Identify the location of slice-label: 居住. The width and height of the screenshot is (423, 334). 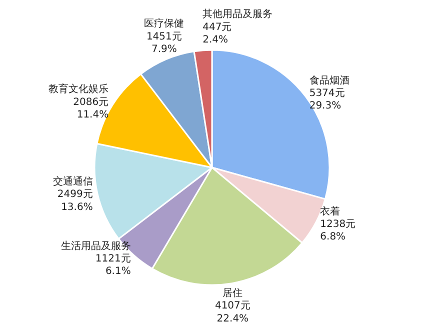
(232, 294).